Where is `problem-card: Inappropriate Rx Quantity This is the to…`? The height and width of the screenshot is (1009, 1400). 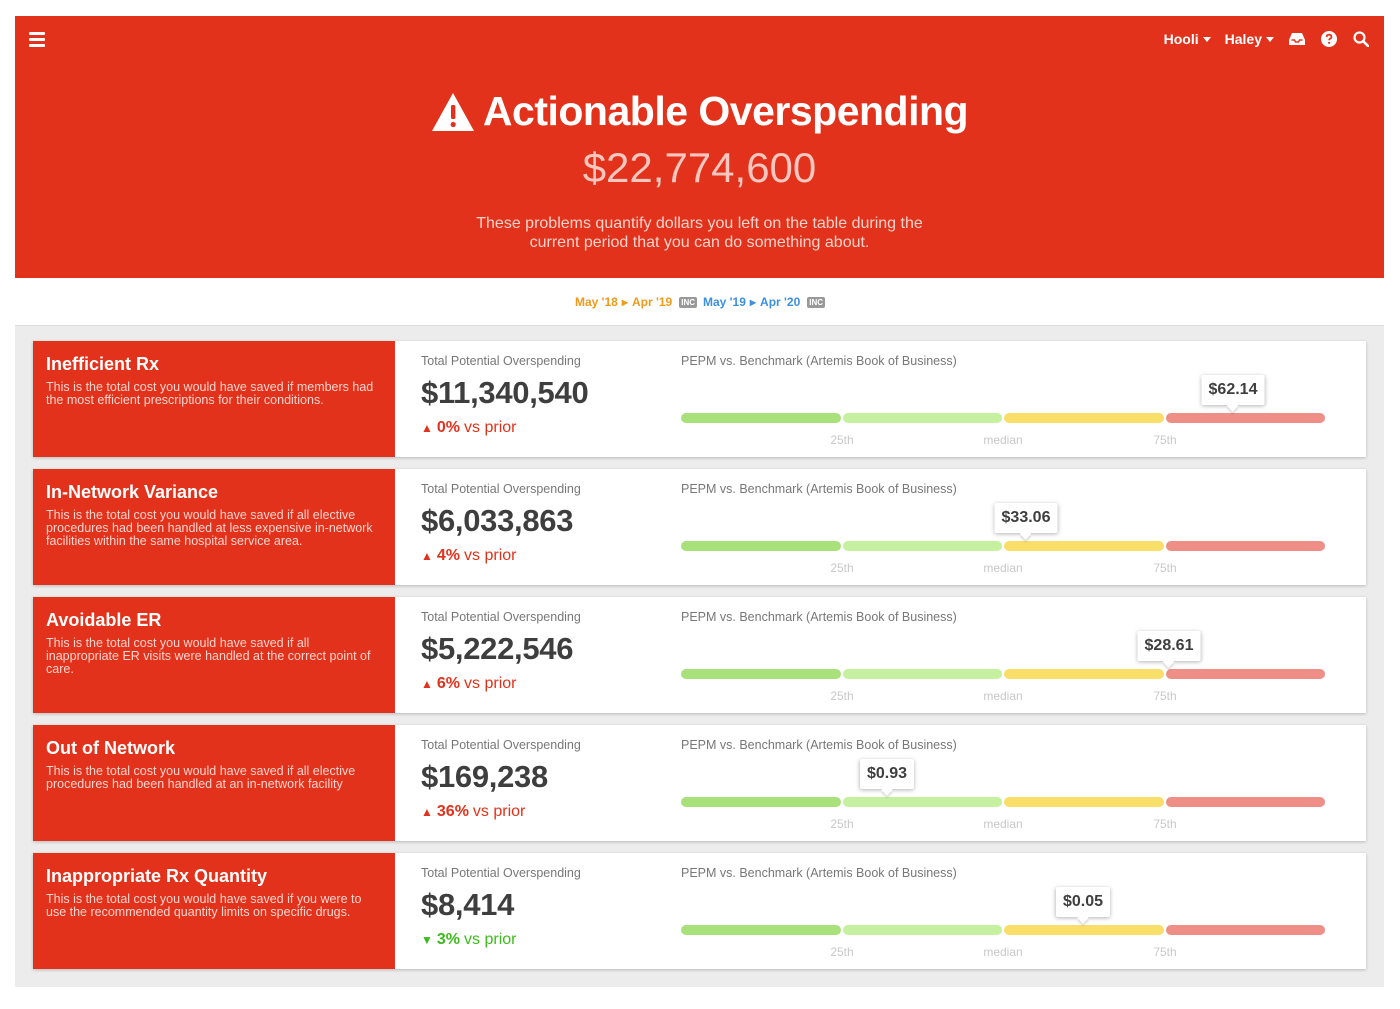 problem-card: Inappropriate Rx Quantity This is the to… is located at coordinates (699, 911).